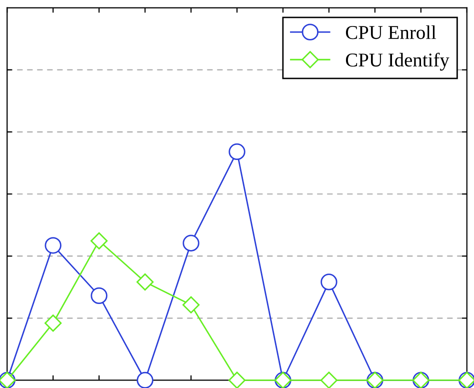 This screenshot has height=388, width=474. I want to click on legend-label: CPU Enroll, so click(391, 32).